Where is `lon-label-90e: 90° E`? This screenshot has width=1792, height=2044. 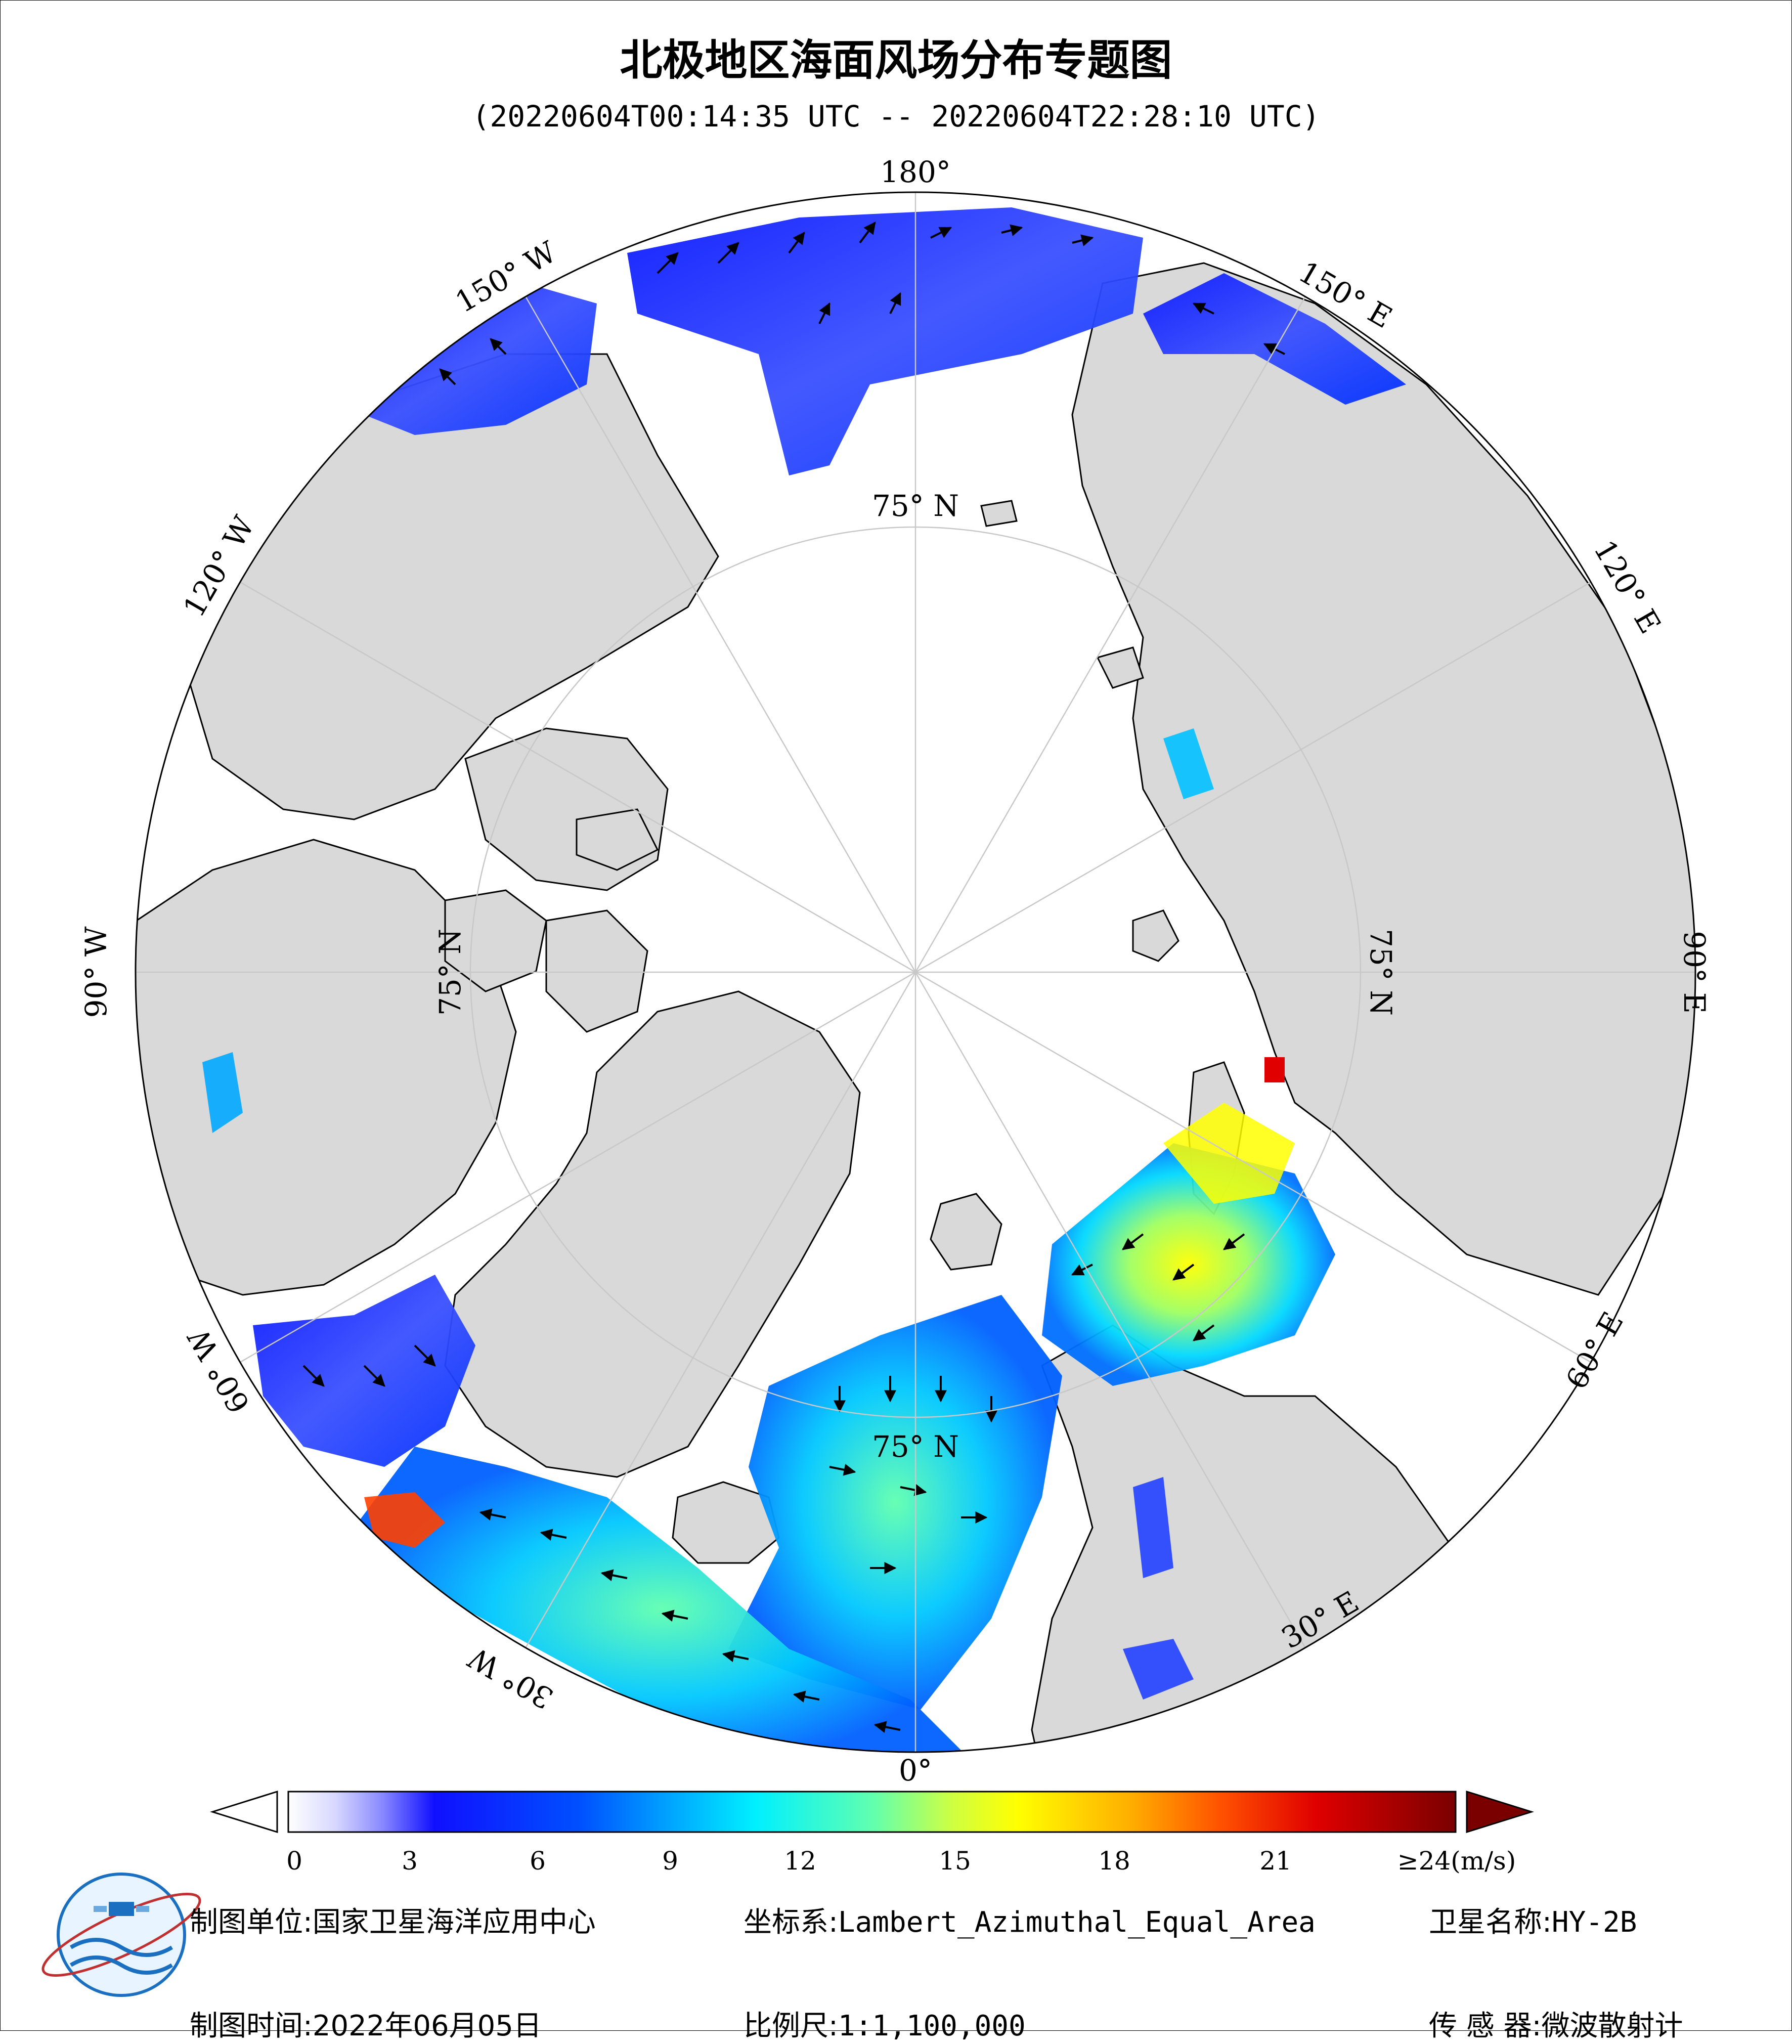
lon-label-90e: 90° E is located at coordinates (1694, 972).